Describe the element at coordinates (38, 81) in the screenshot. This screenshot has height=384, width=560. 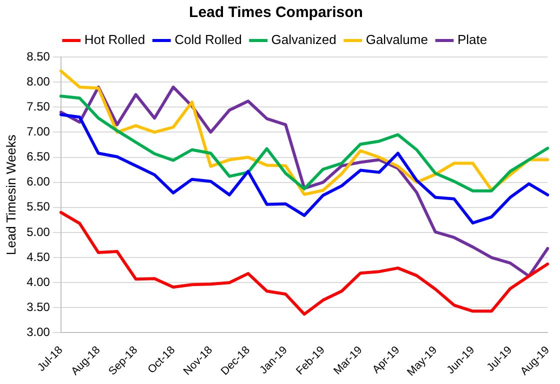
I see `y-tick-label: 8.00` at that location.